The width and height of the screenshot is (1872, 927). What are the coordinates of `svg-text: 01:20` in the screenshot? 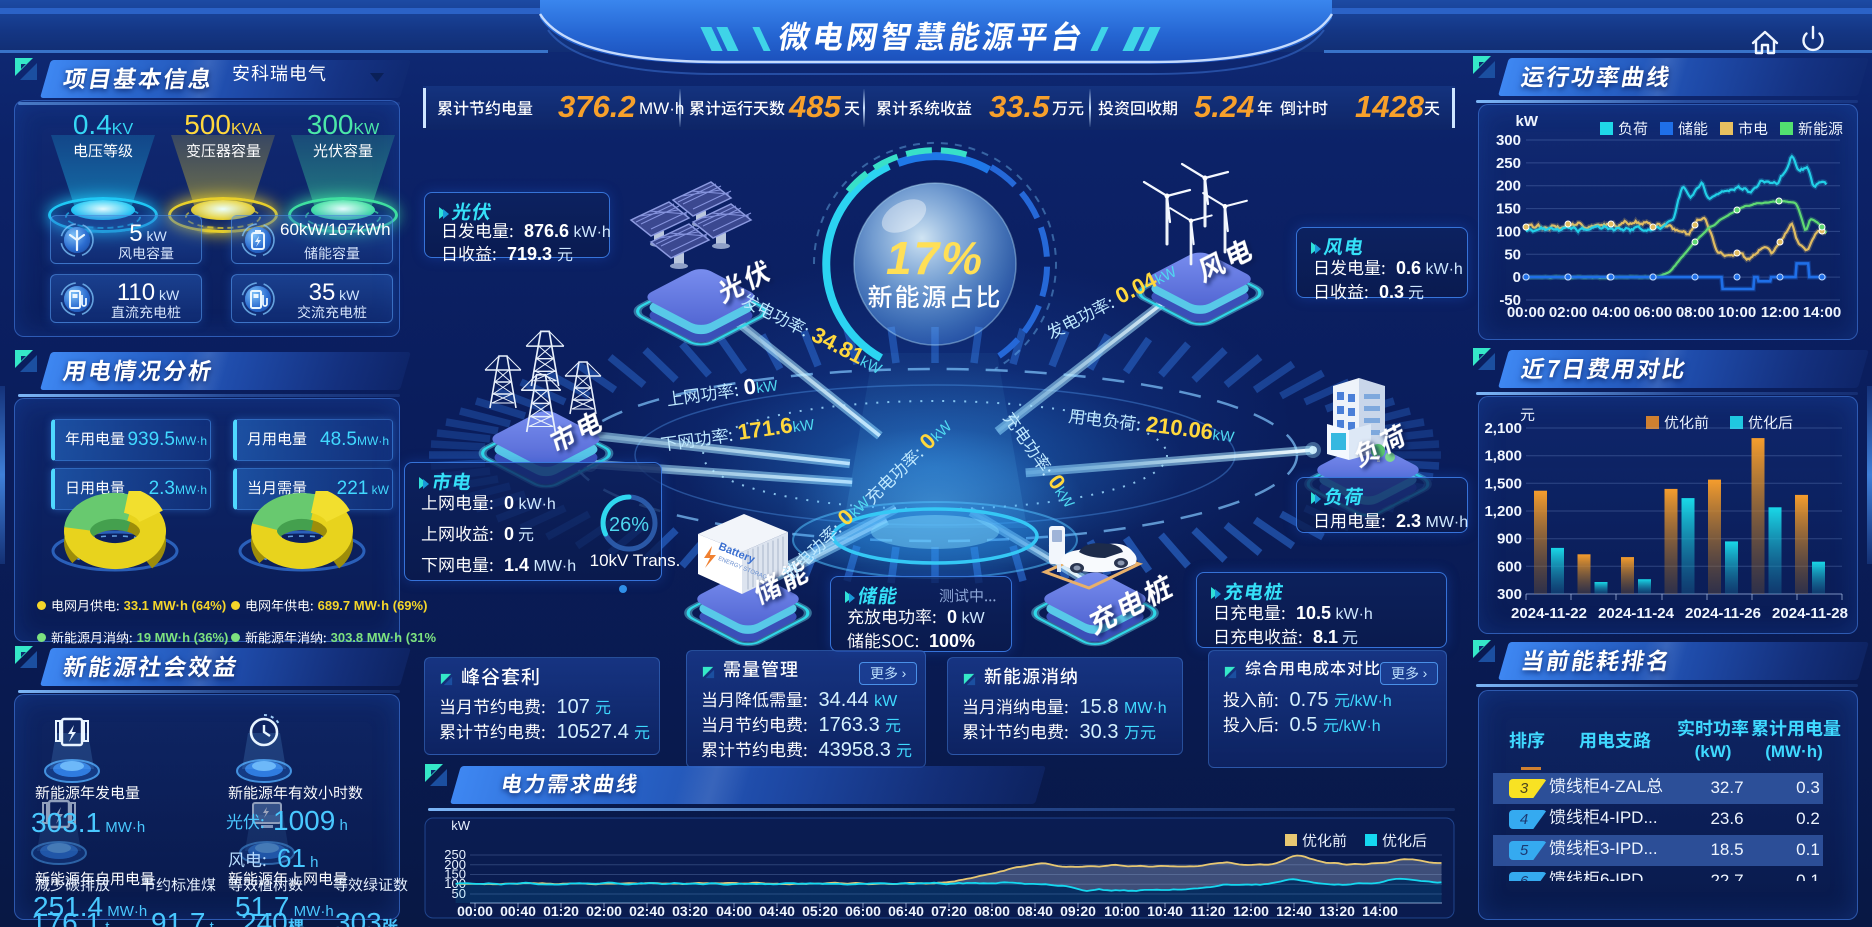 It's located at (561, 911).